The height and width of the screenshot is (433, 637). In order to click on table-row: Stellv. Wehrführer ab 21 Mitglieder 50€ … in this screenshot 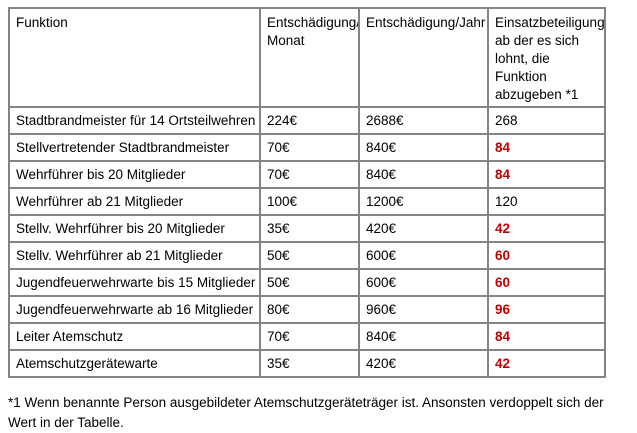, I will do `click(307, 255)`.